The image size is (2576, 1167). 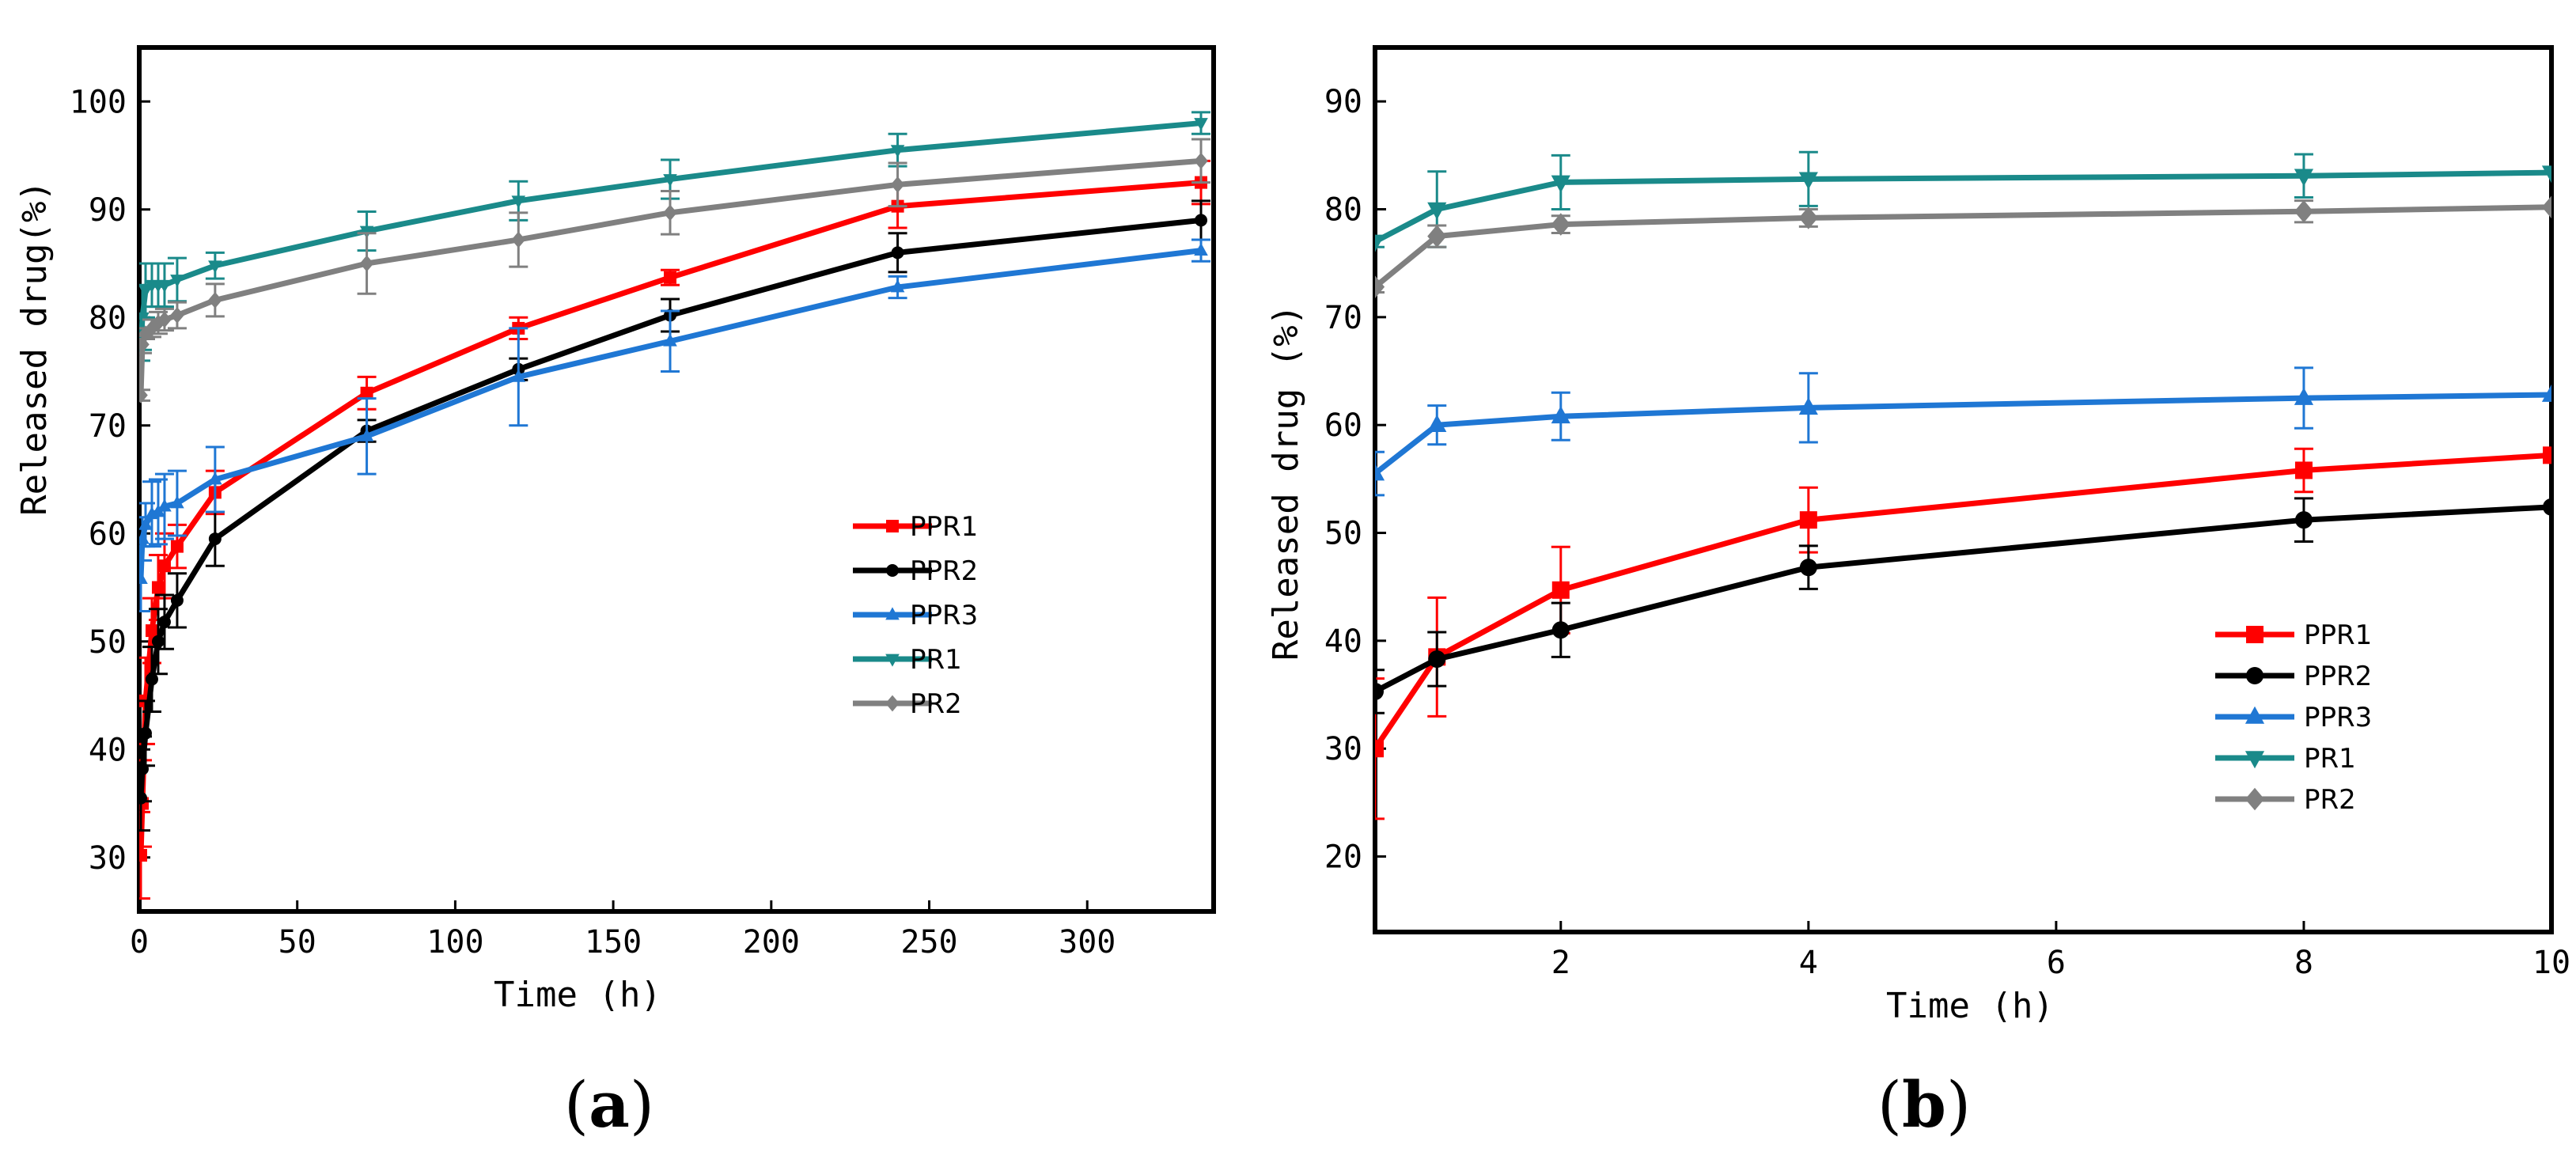 What do you see at coordinates (454, 942) in the screenshot?
I see `x-tick-label: 100` at bounding box center [454, 942].